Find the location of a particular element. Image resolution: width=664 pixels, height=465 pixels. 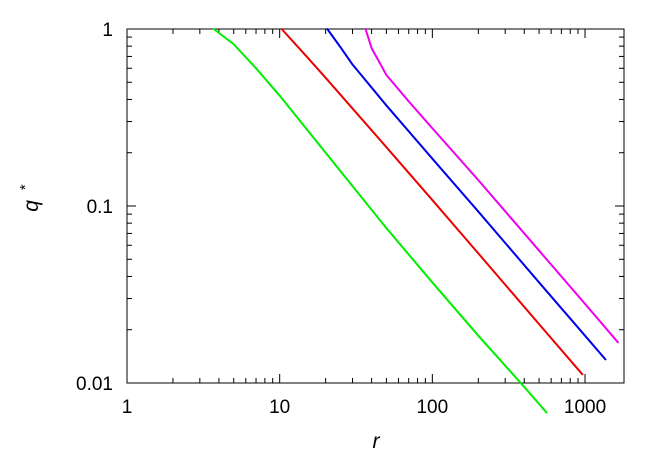

x-tick-label-1: 10 is located at coordinates (279, 407).